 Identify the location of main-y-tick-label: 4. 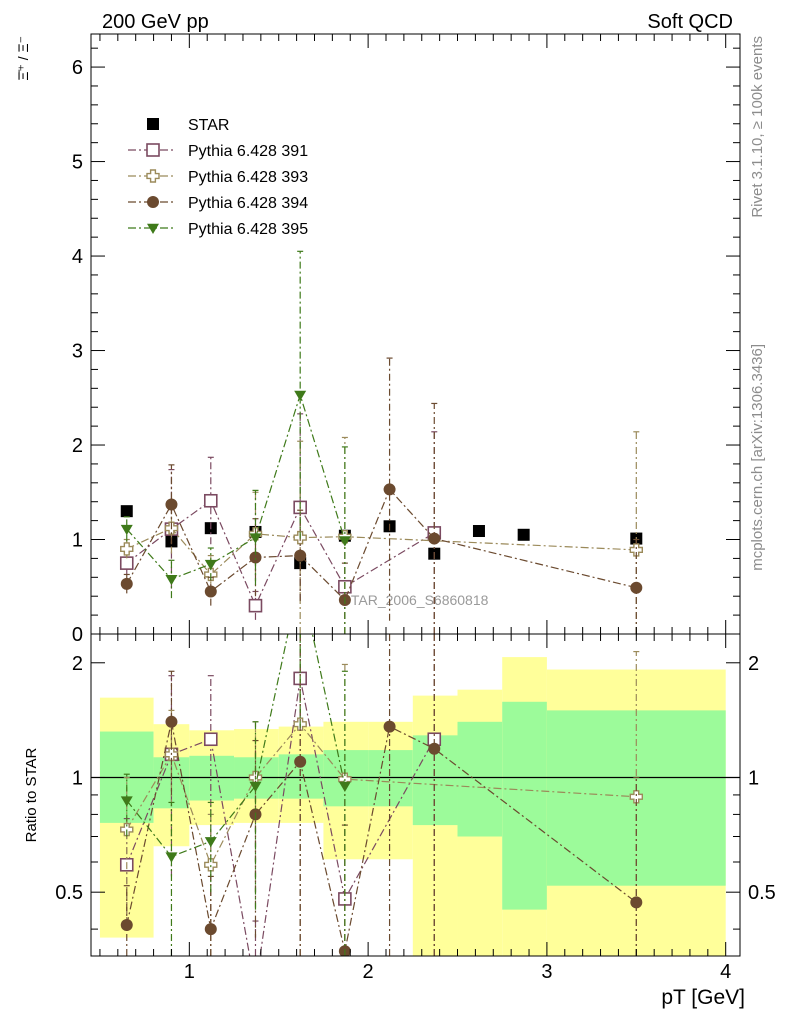
(77, 257).